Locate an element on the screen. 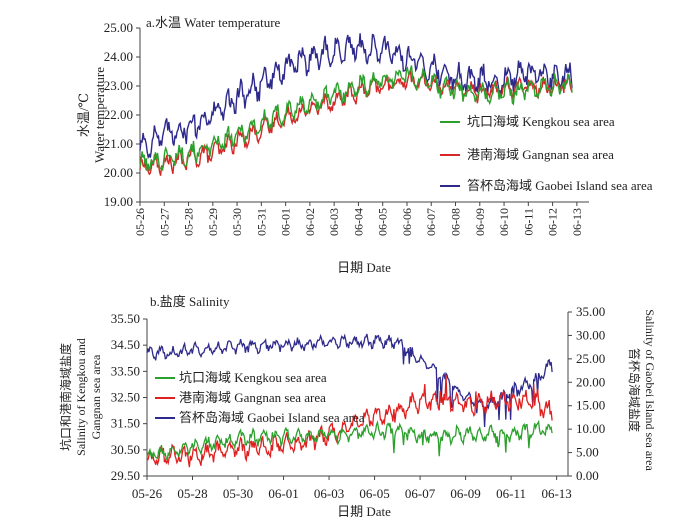 This screenshot has height=522, width=700. y-tick-label: 19.00 is located at coordinates (118, 201).